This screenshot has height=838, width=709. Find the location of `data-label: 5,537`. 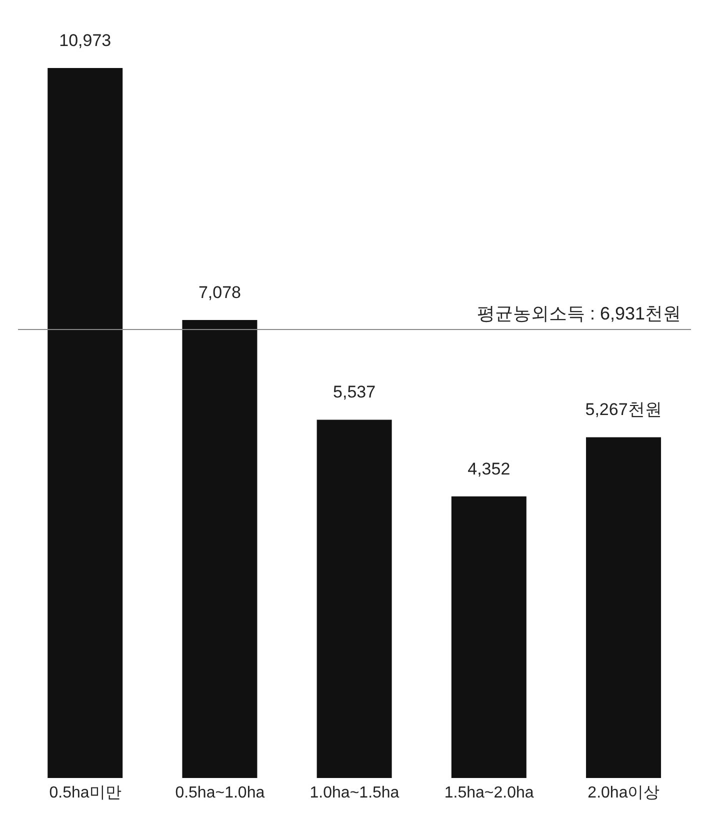

data-label: 5,537 is located at coordinates (354, 392).